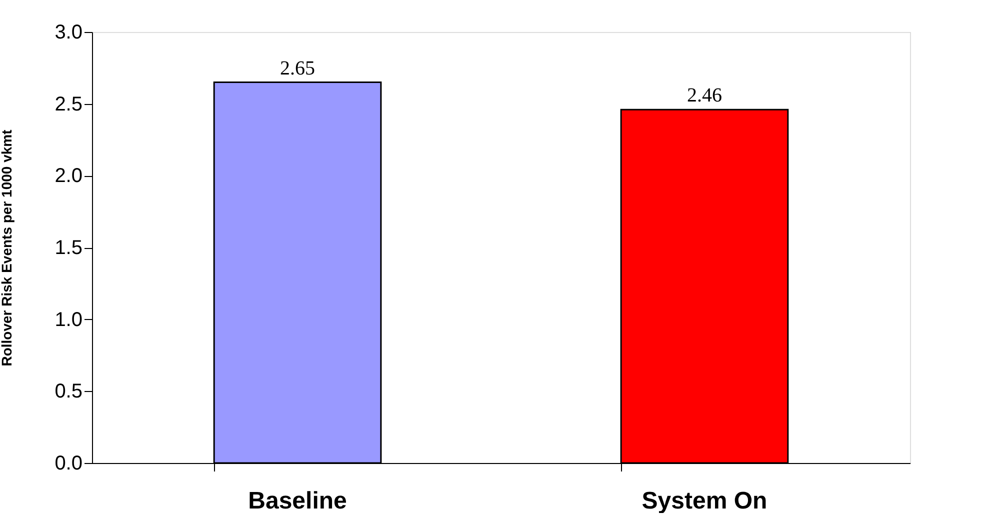  I want to click on y-tick-label: 3.0, so click(68, 33).